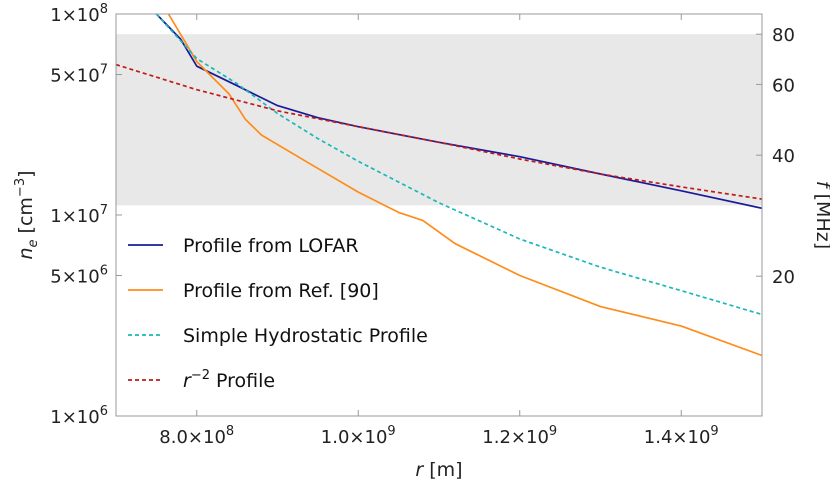  What do you see at coordinates (821, 215) in the screenshot?
I see `y2-axis-title: f [MHz]` at bounding box center [821, 215].